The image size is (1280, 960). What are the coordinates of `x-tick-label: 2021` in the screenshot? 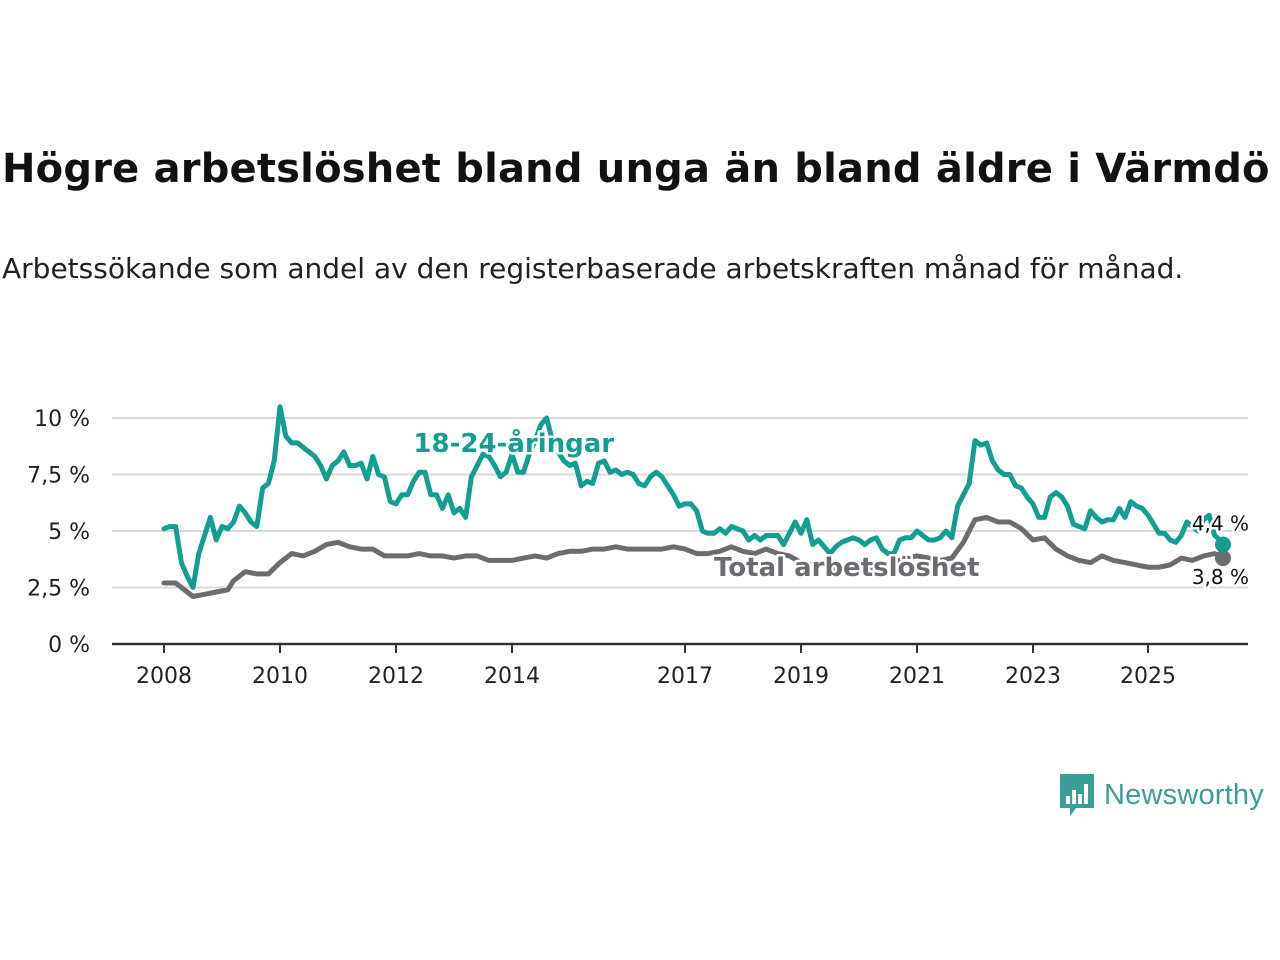 It's located at (917, 676).